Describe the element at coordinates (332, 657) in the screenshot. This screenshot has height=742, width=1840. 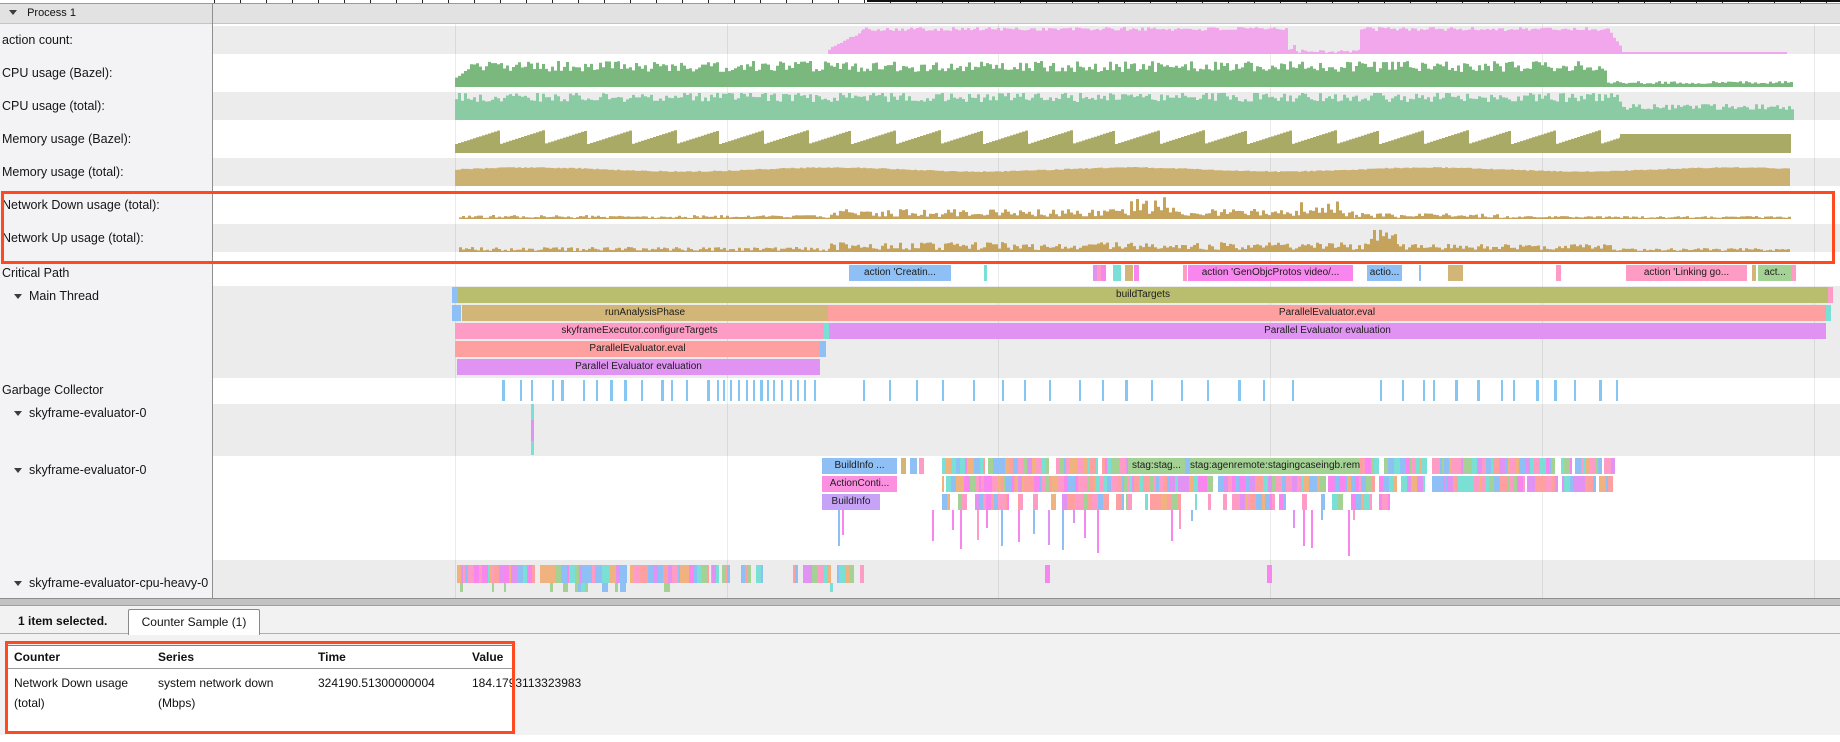
I see `col-header-time: Time` at that location.